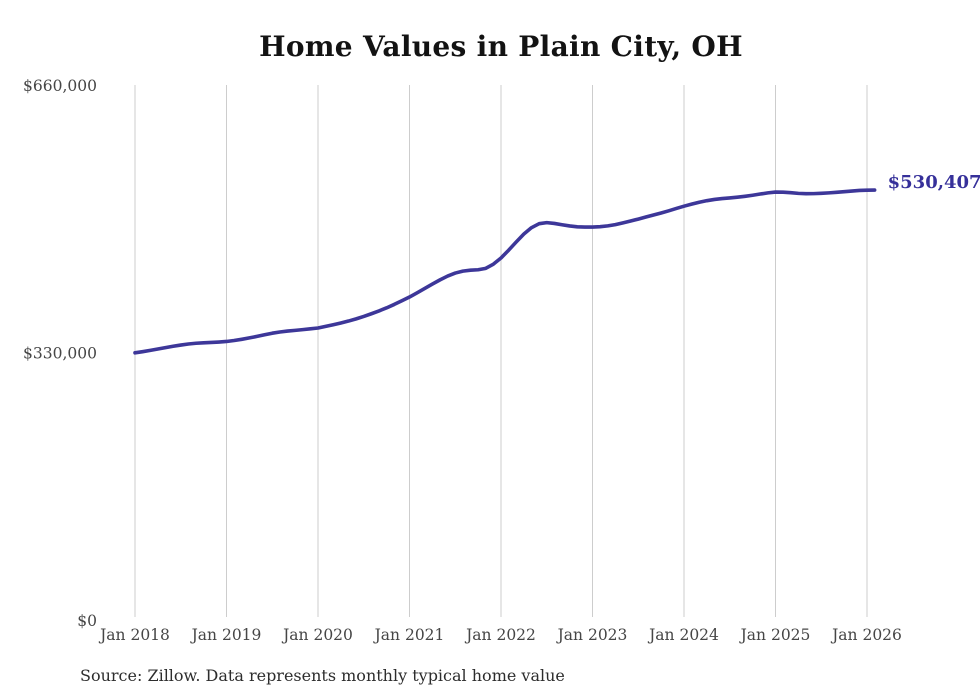 The width and height of the screenshot is (980, 699). I want to click on x-axis-tick-label: Jan 2019, so click(226, 635).